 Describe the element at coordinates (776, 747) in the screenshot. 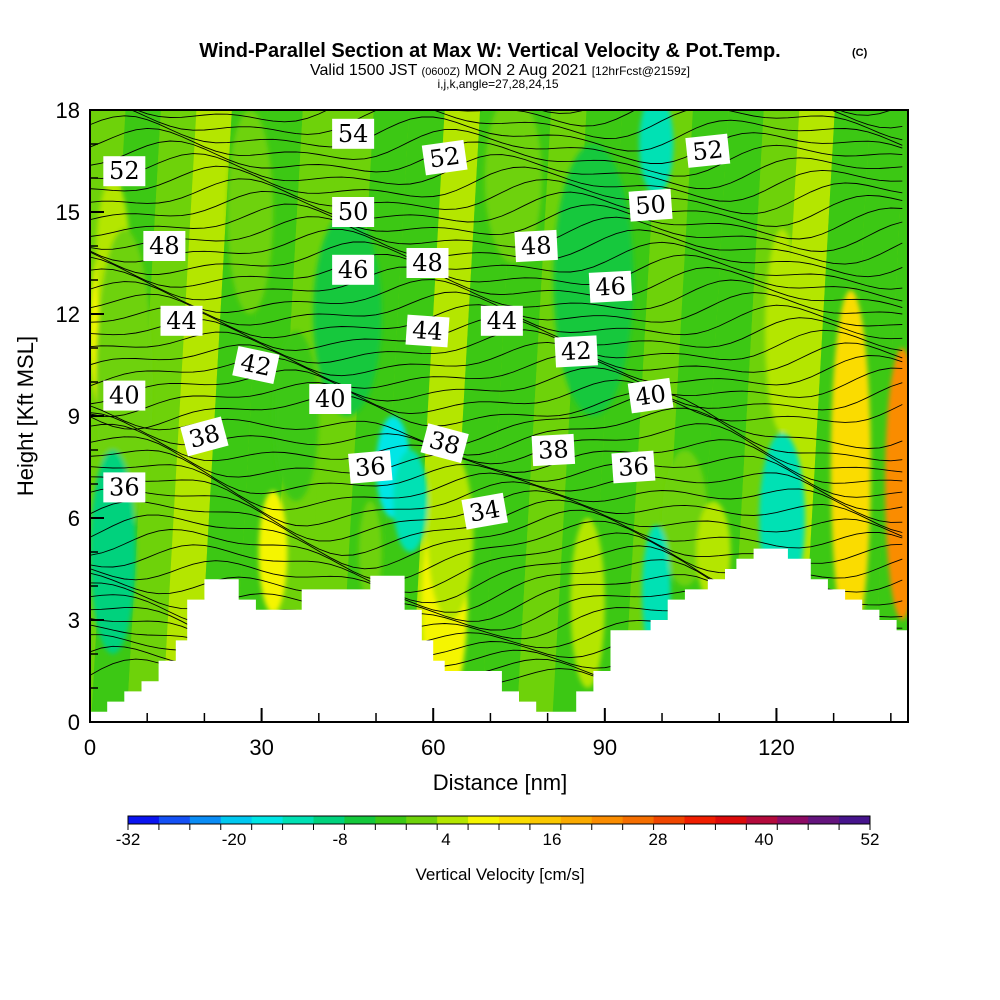

I see `x-tick-label: 120` at that location.